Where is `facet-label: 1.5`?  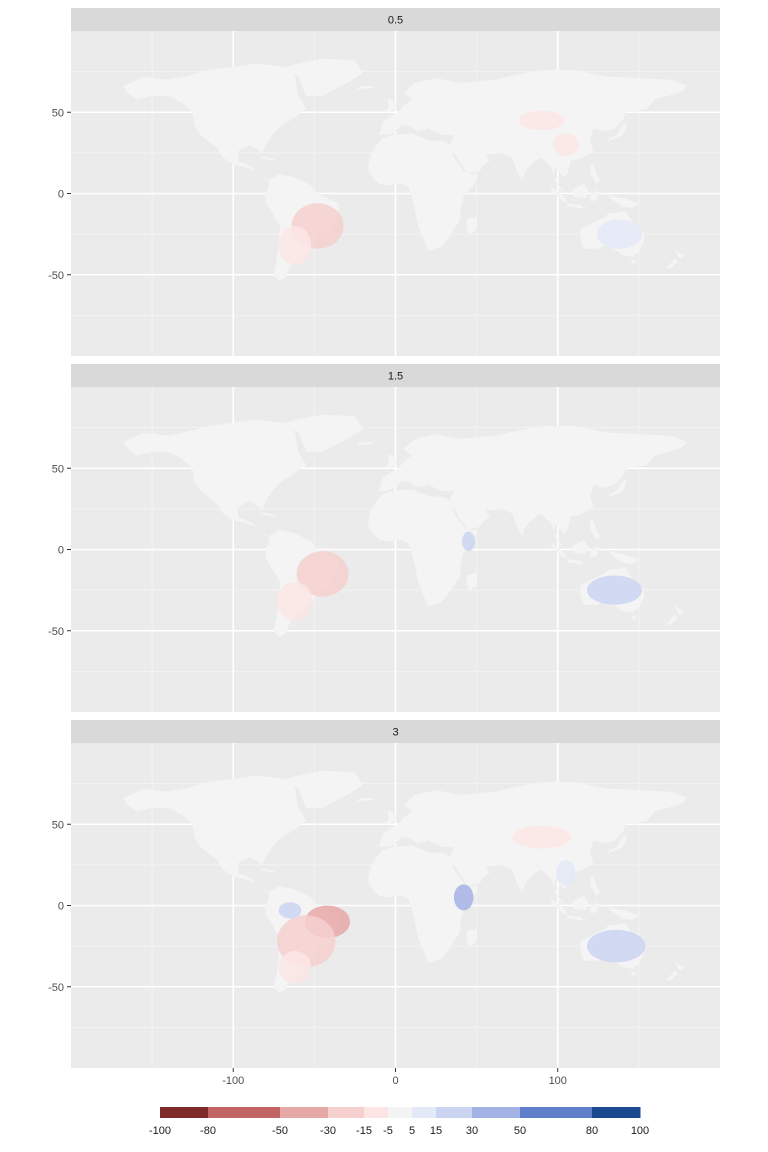 facet-label: 1.5 is located at coordinates (395, 377).